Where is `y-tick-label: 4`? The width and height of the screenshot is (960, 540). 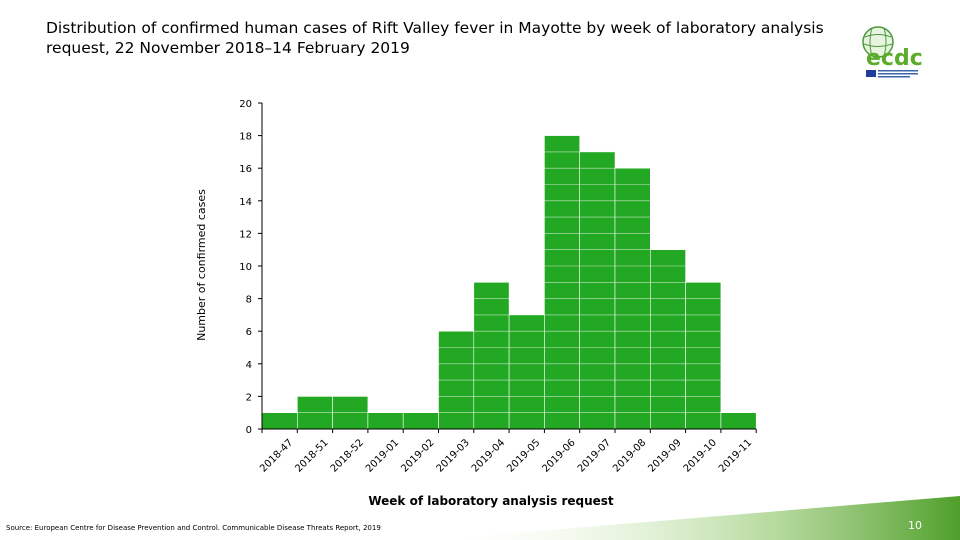 y-tick-label: 4 is located at coordinates (249, 365).